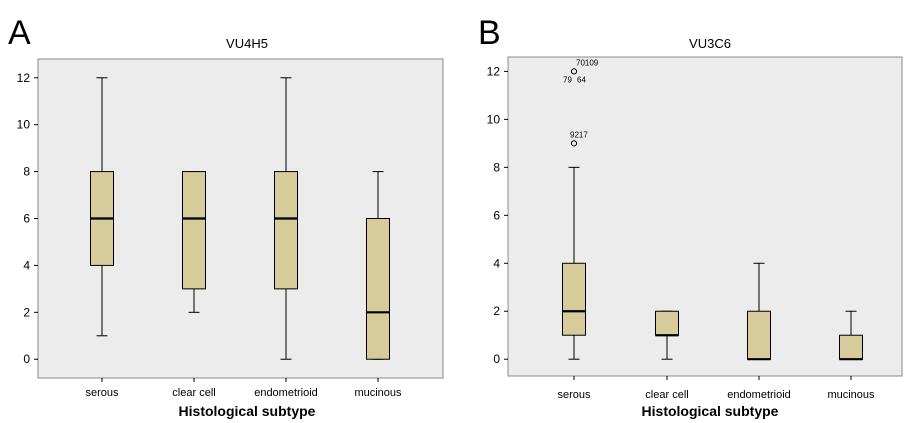 The height and width of the screenshot is (423, 909). What do you see at coordinates (710, 411) in the screenshot?
I see `panel-b-x-axis-title: Histological subtype` at bounding box center [710, 411].